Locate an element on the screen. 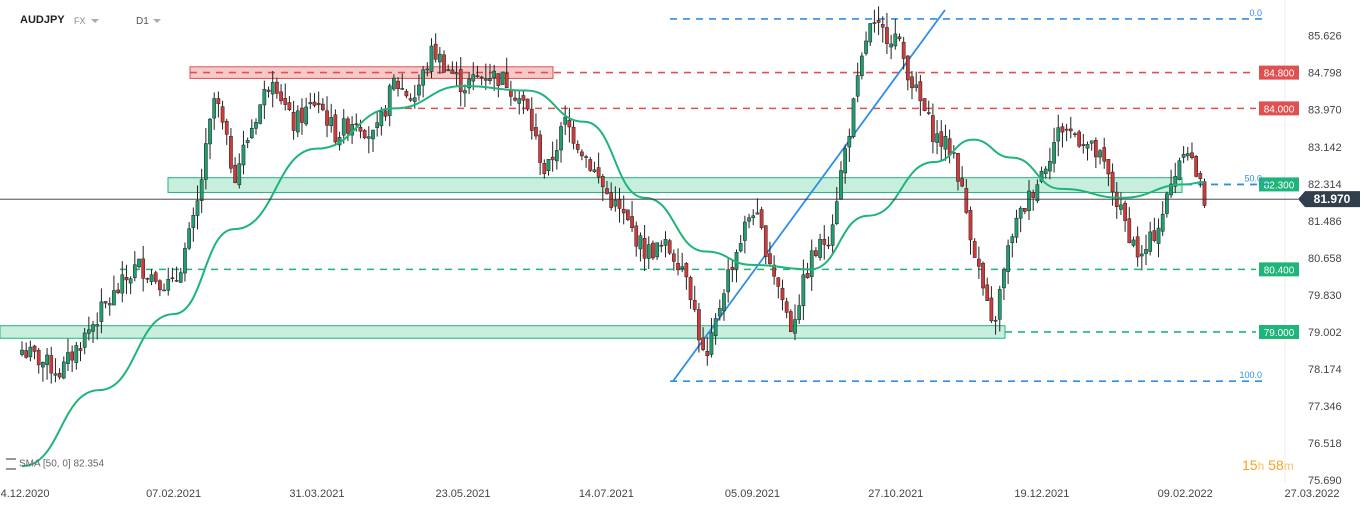  y-tick-label: 78.174 is located at coordinates (1325, 370).